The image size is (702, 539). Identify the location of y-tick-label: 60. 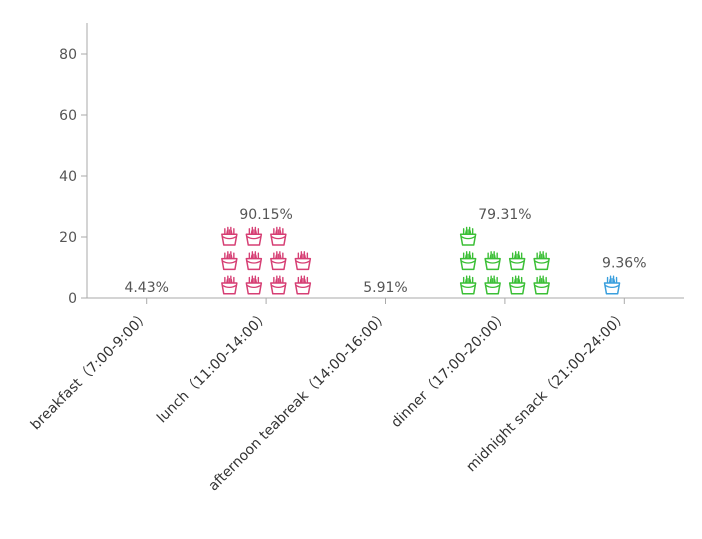
(68, 116).